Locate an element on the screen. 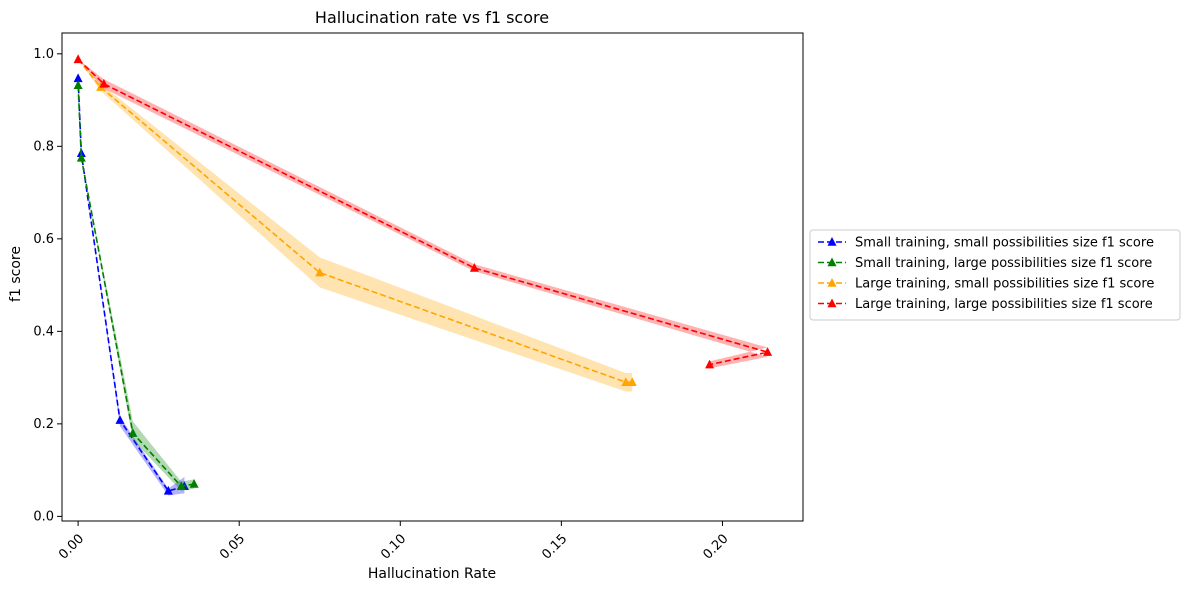 Image resolution: width=1189 pixels, height=594 pixels. y-tick-label: 0.2 is located at coordinates (43, 424).